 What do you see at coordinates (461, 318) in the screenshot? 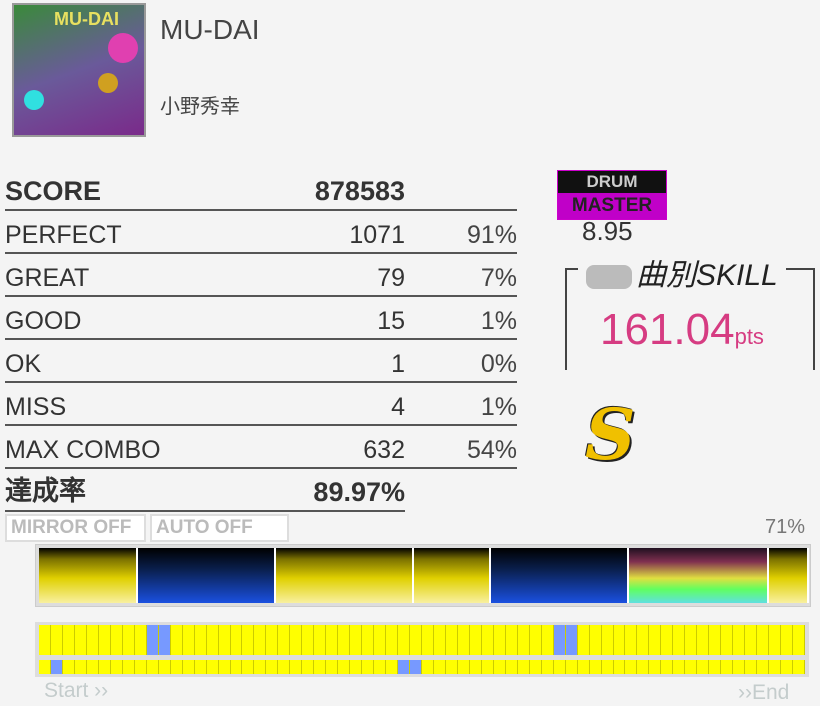
I see `result-pct: 1%` at bounding box center [461, 318].